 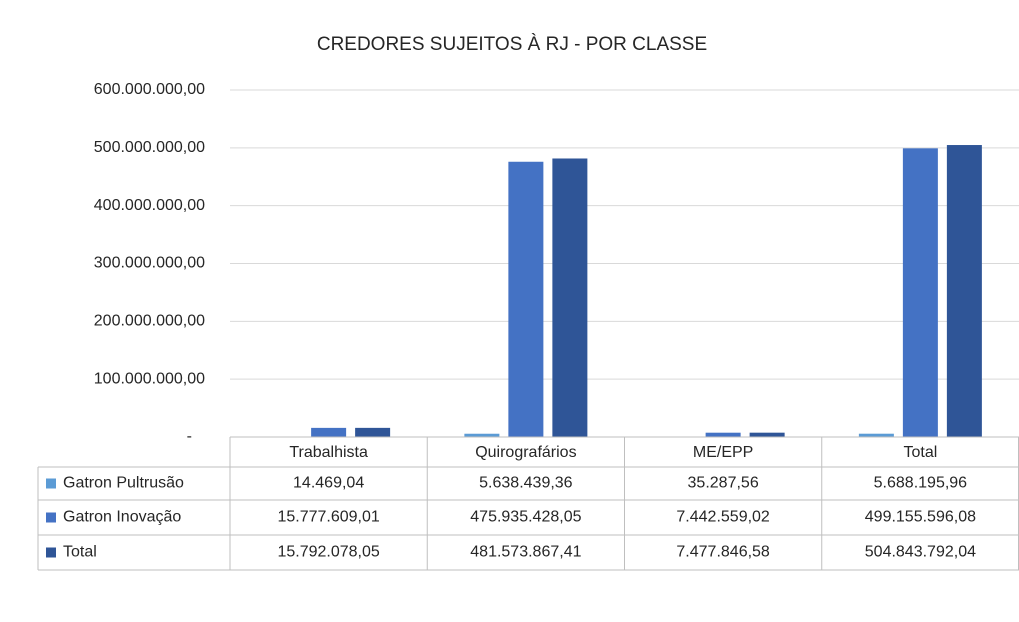 What do you see at coordinates (122, 517) in the screenshot?
I see `legend-label: Gatron Inovação` at bounding box center [122, 517].